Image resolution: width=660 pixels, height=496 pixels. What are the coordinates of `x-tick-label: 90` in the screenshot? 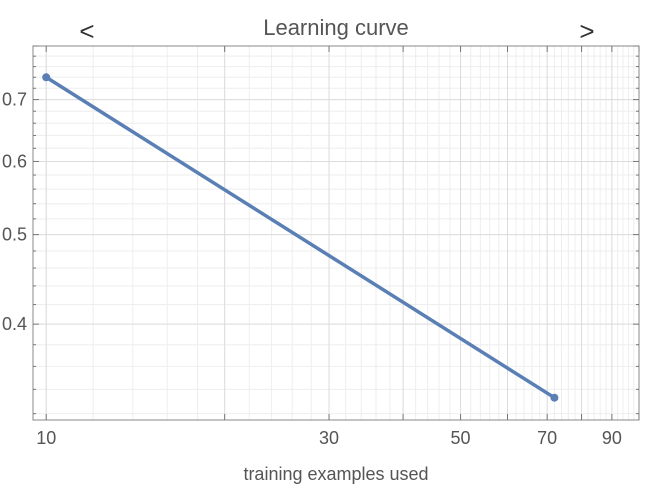 It's located at (612, 438).